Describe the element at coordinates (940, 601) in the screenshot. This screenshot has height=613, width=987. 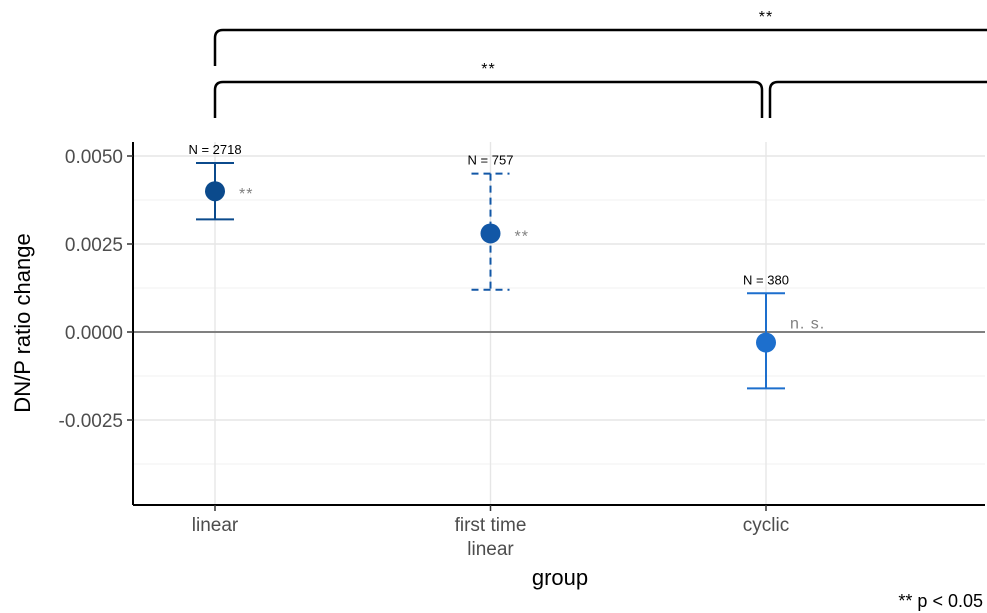
I see `footnote: ** p < 0.05` at that location.